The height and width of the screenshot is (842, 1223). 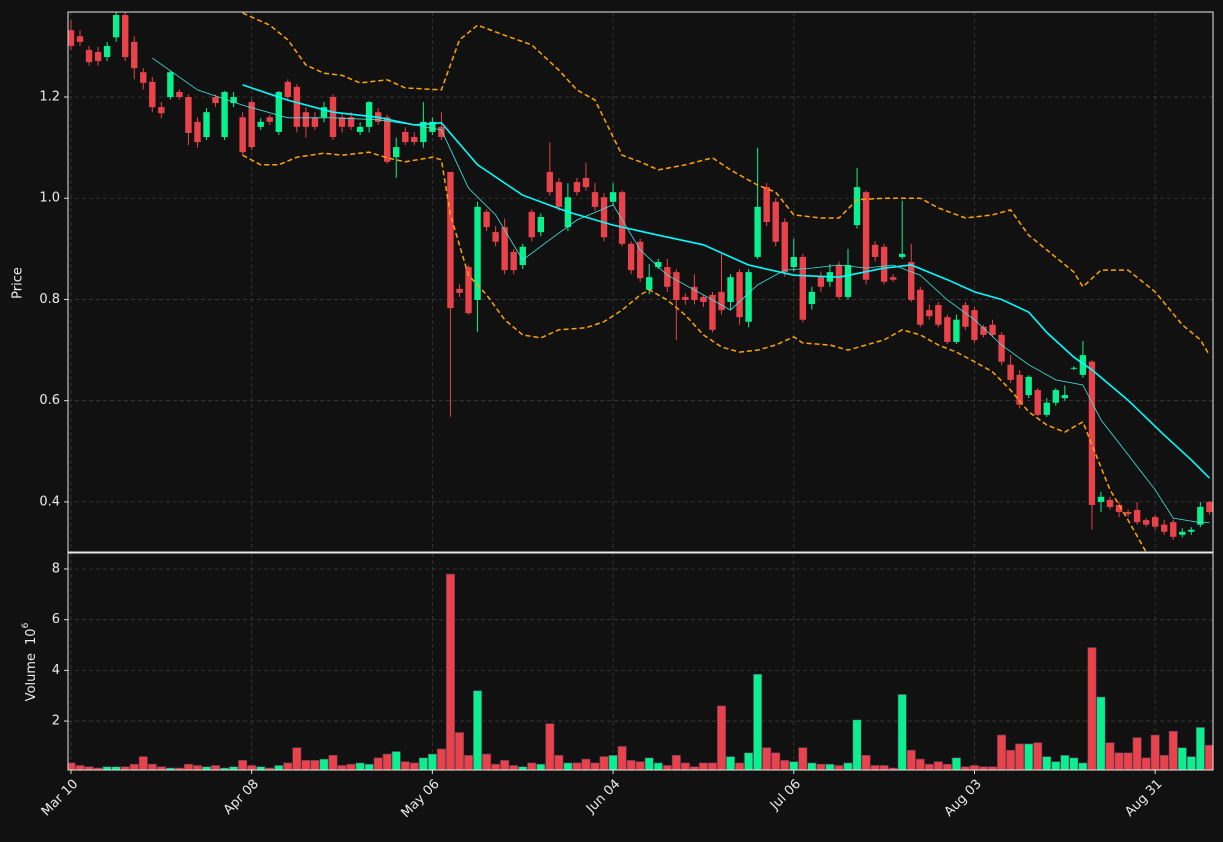 I want to click on y-tick-label: 1.0, so click(x=49, y=198).